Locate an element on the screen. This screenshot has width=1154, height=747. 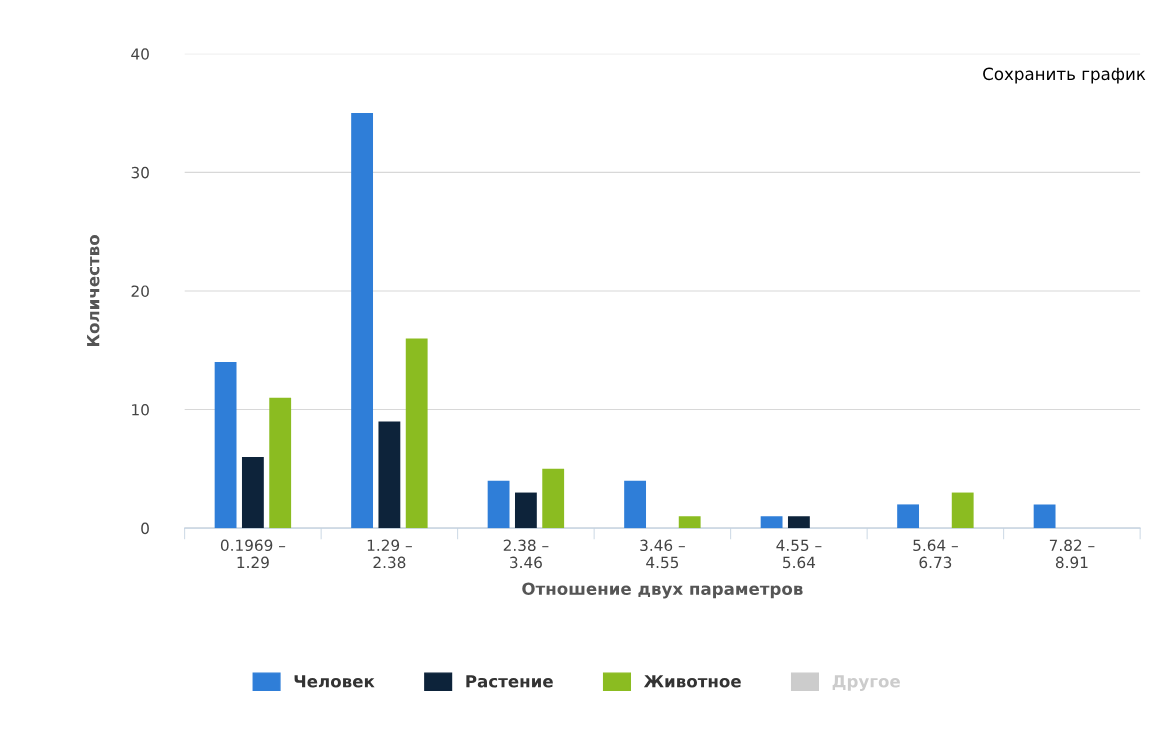
x-tick-label: 1.29 – 2.38 is located at coordinates (389, 554).